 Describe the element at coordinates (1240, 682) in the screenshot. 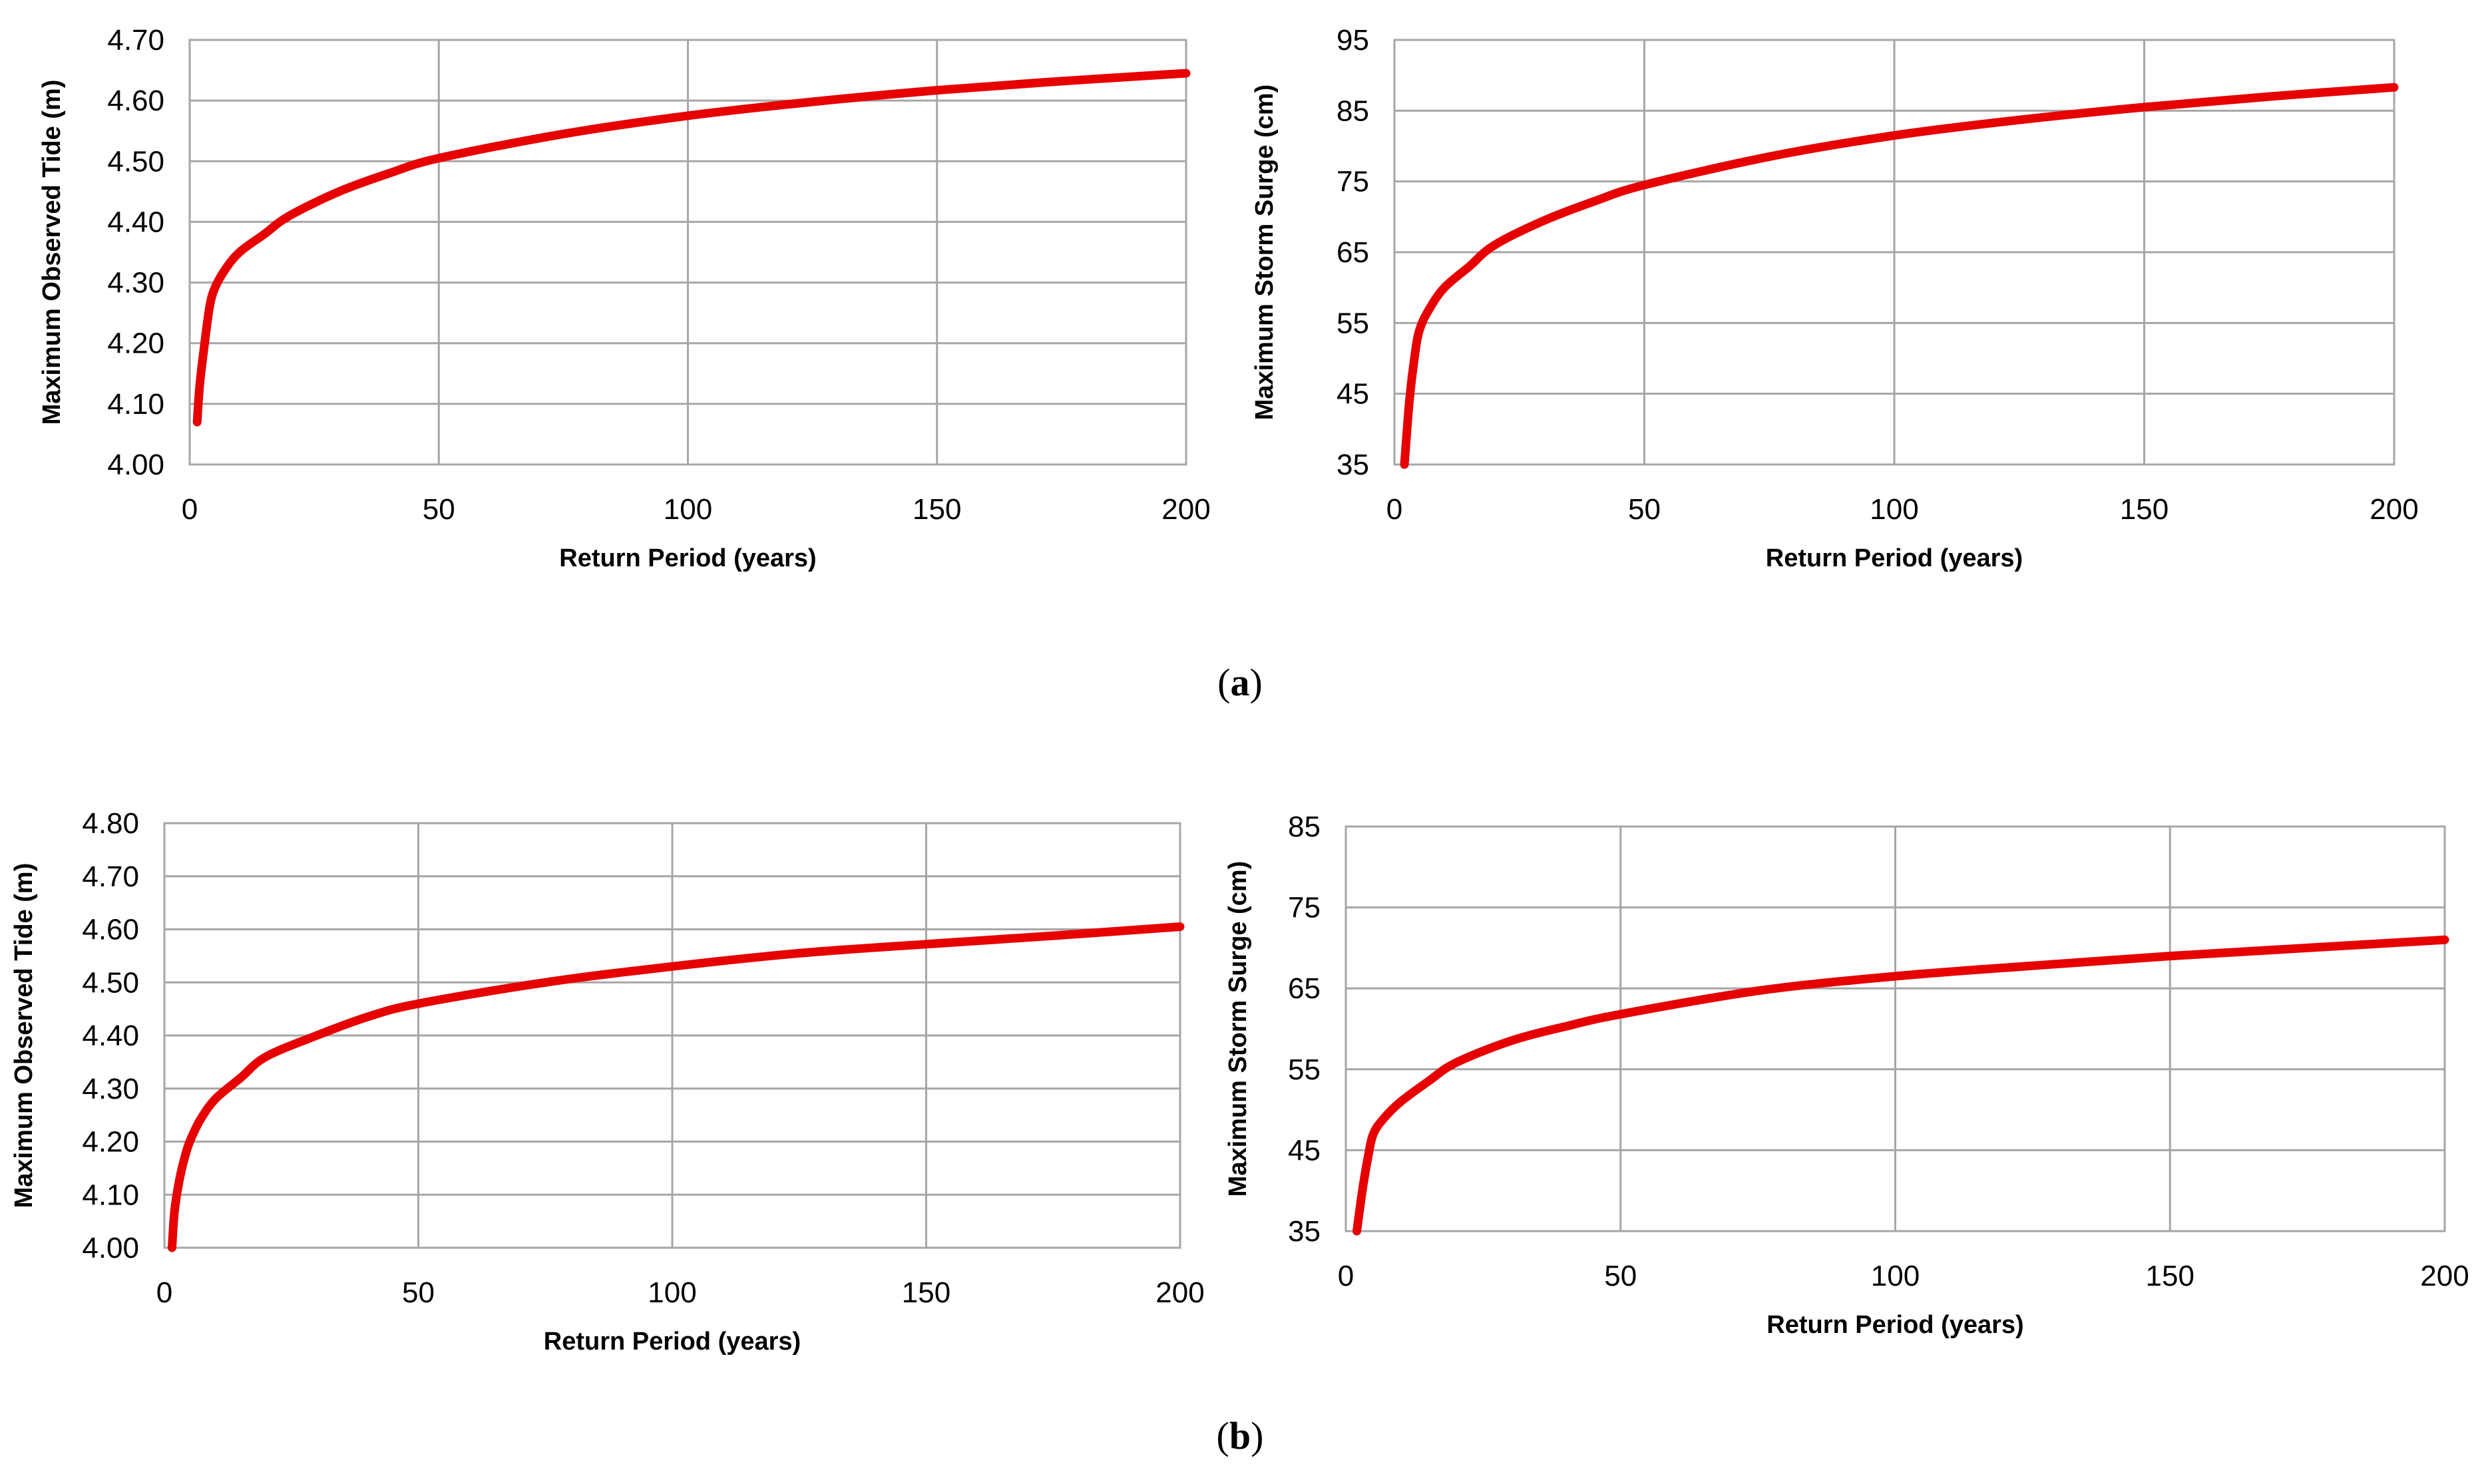

I see `panel-label-a: (a)` at that location.